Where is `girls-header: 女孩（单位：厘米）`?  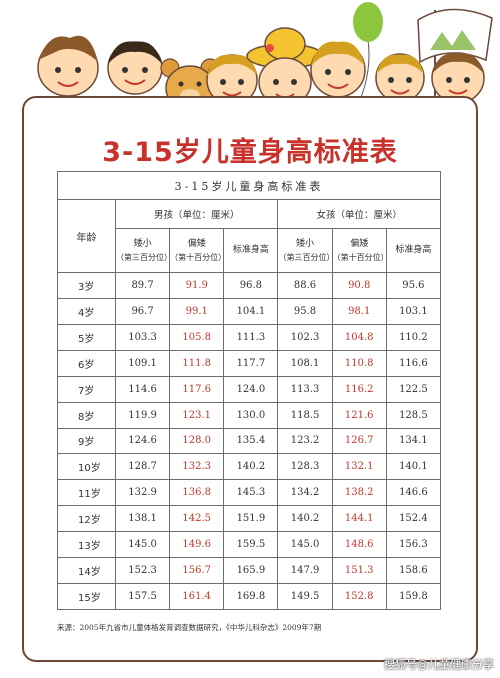
girls-header: 女孩（单位：厘米） is located at coordinates (359, 214).